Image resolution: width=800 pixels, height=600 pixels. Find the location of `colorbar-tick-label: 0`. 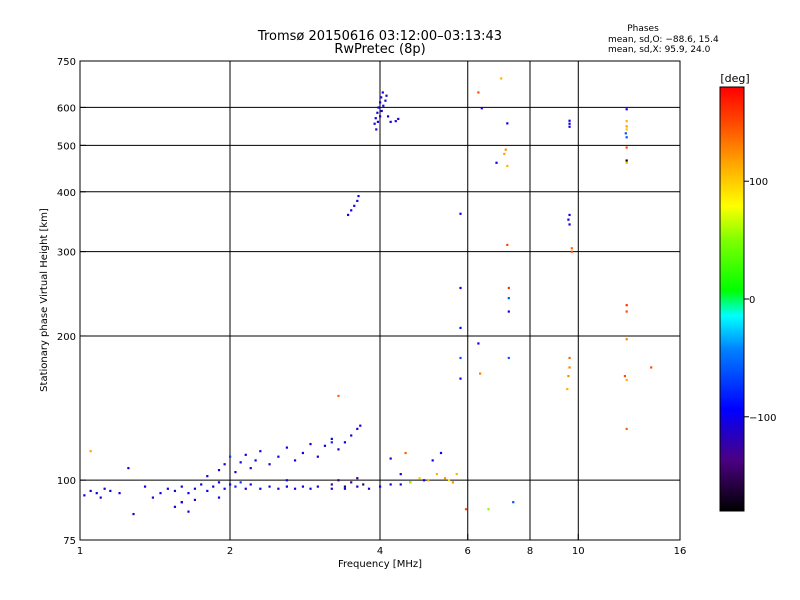

colorbar-tick-label: 0 is located at coordinates (752, 300).